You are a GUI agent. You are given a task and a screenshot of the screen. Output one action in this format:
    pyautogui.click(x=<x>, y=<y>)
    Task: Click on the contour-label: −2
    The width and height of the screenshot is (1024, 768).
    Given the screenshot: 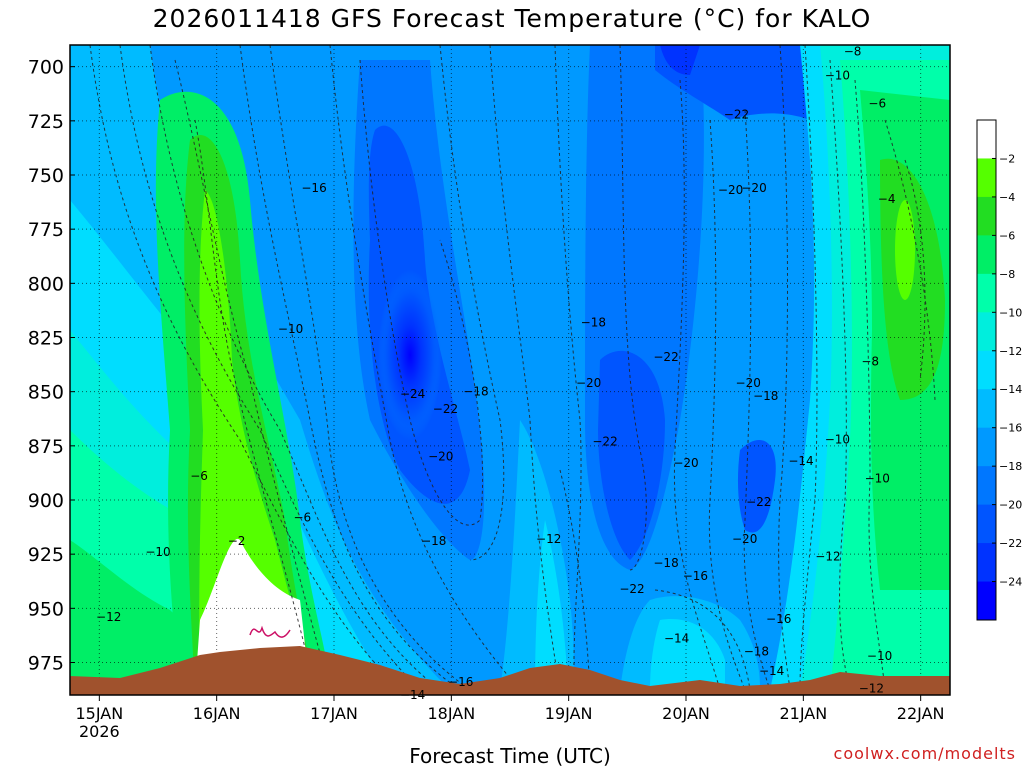 What is the action you would take?
    pyautogui.click(x=237, y=541)
    